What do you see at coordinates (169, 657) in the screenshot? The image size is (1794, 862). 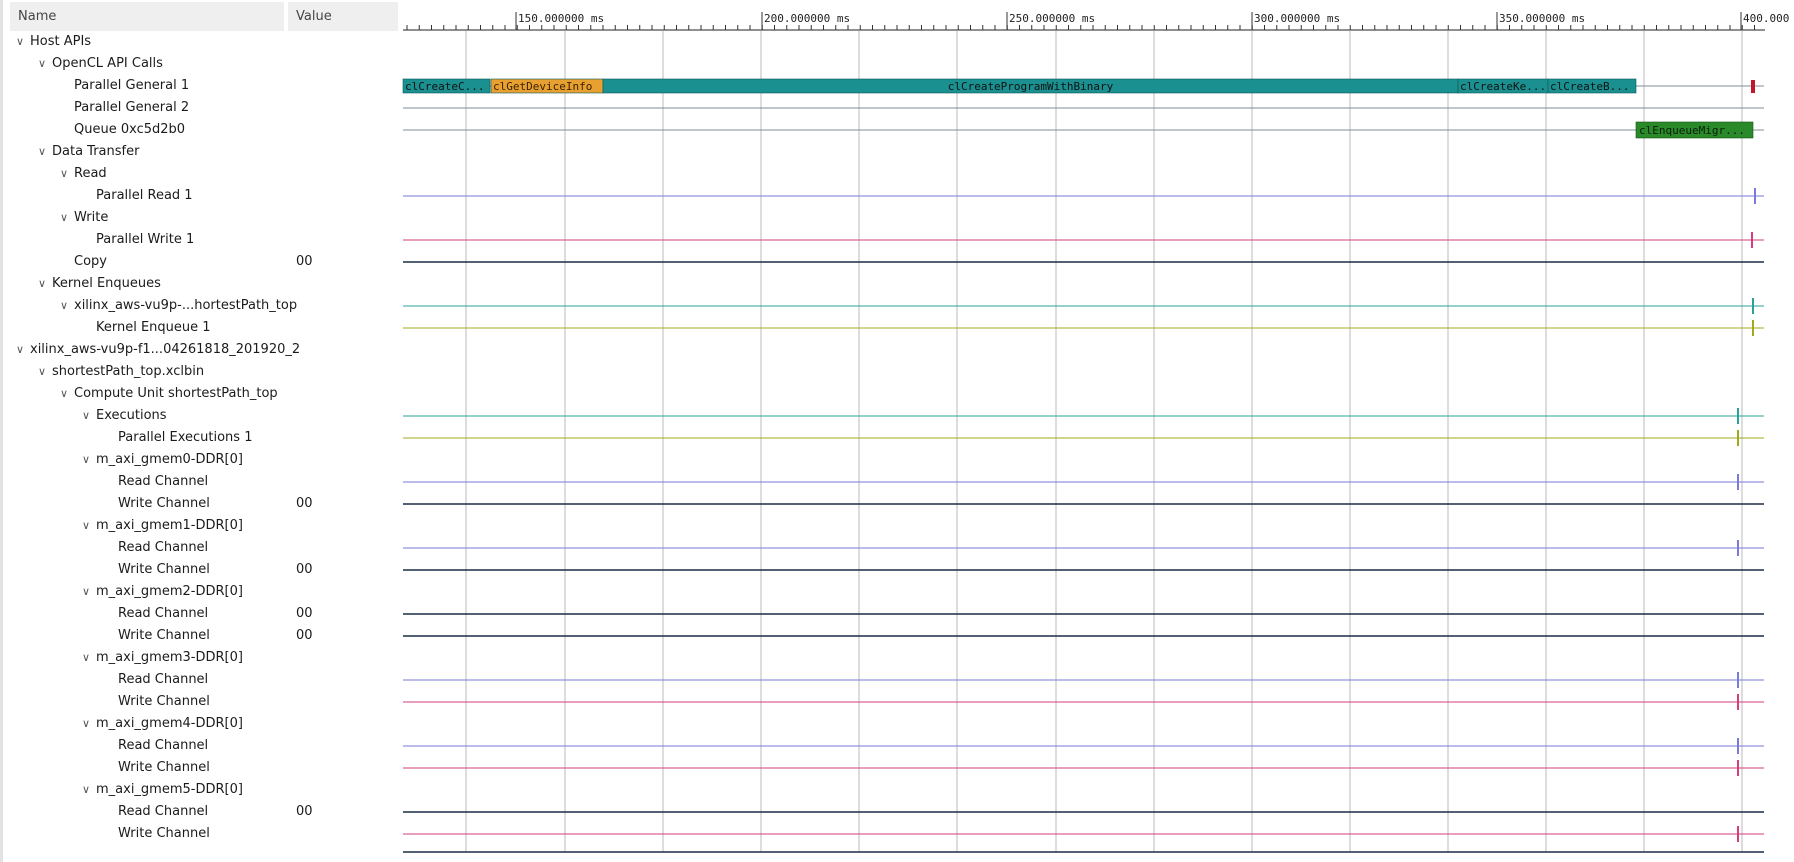 I see `tree-row-label: m_axi_gmem3-DDR[0]` at bounding box center [169, 657].